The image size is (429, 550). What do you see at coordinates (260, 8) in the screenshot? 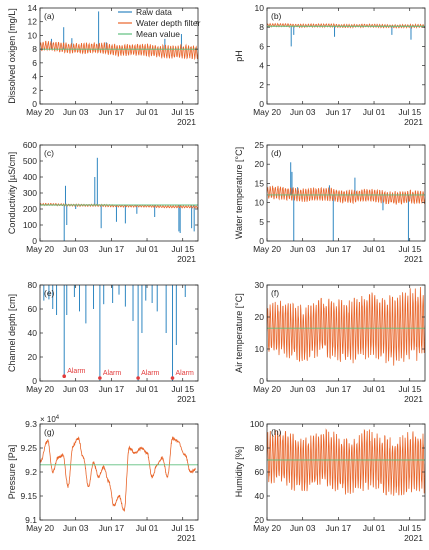
I see `y-tick-label-5: 10` at bounding box center [260, 8].